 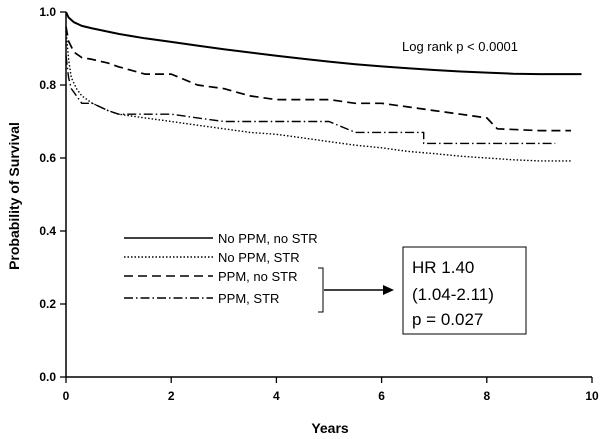 What do you see at coordinates (592, 396) in the screenshot?
I see `x-tick-label: 10` at bounding box center [592, 396].